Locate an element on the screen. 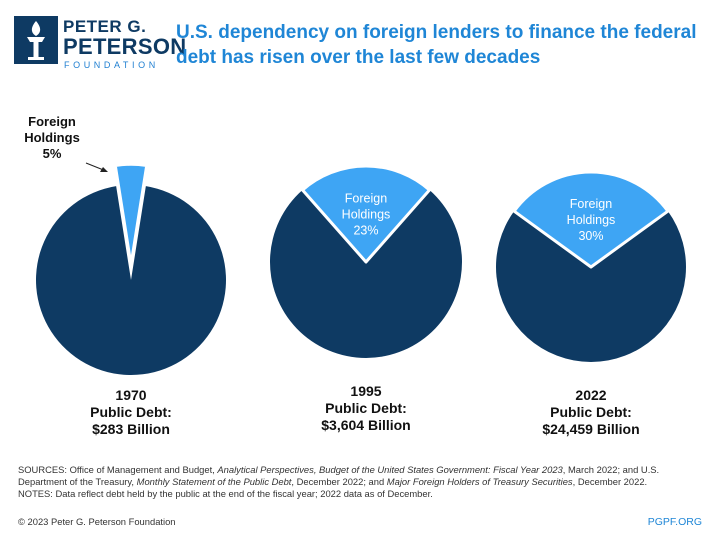 This screenshot has width=720, height=540. slice-label-2022: Foreign Holdings 30% is located at coordinates (591, 220).